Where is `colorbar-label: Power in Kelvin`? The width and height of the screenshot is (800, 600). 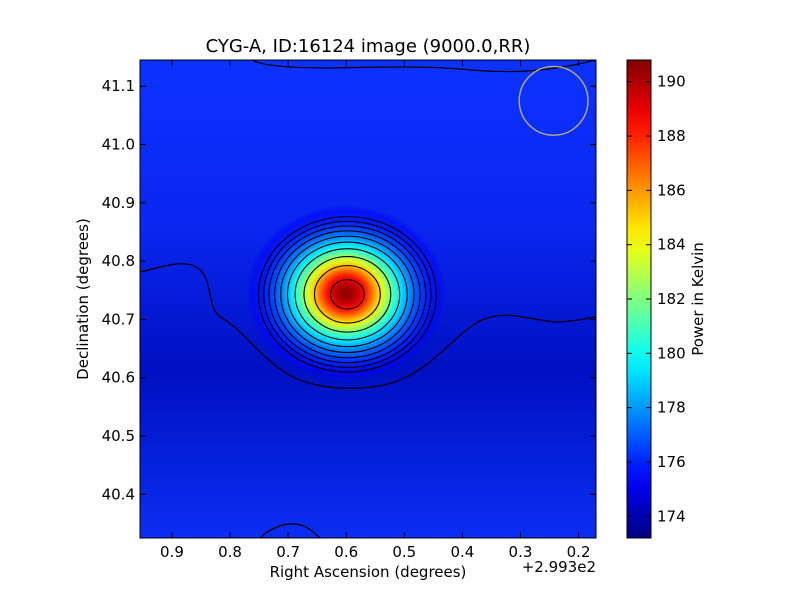 colorbar-label: Power in Kelvin is located at coordinates (698, 299).